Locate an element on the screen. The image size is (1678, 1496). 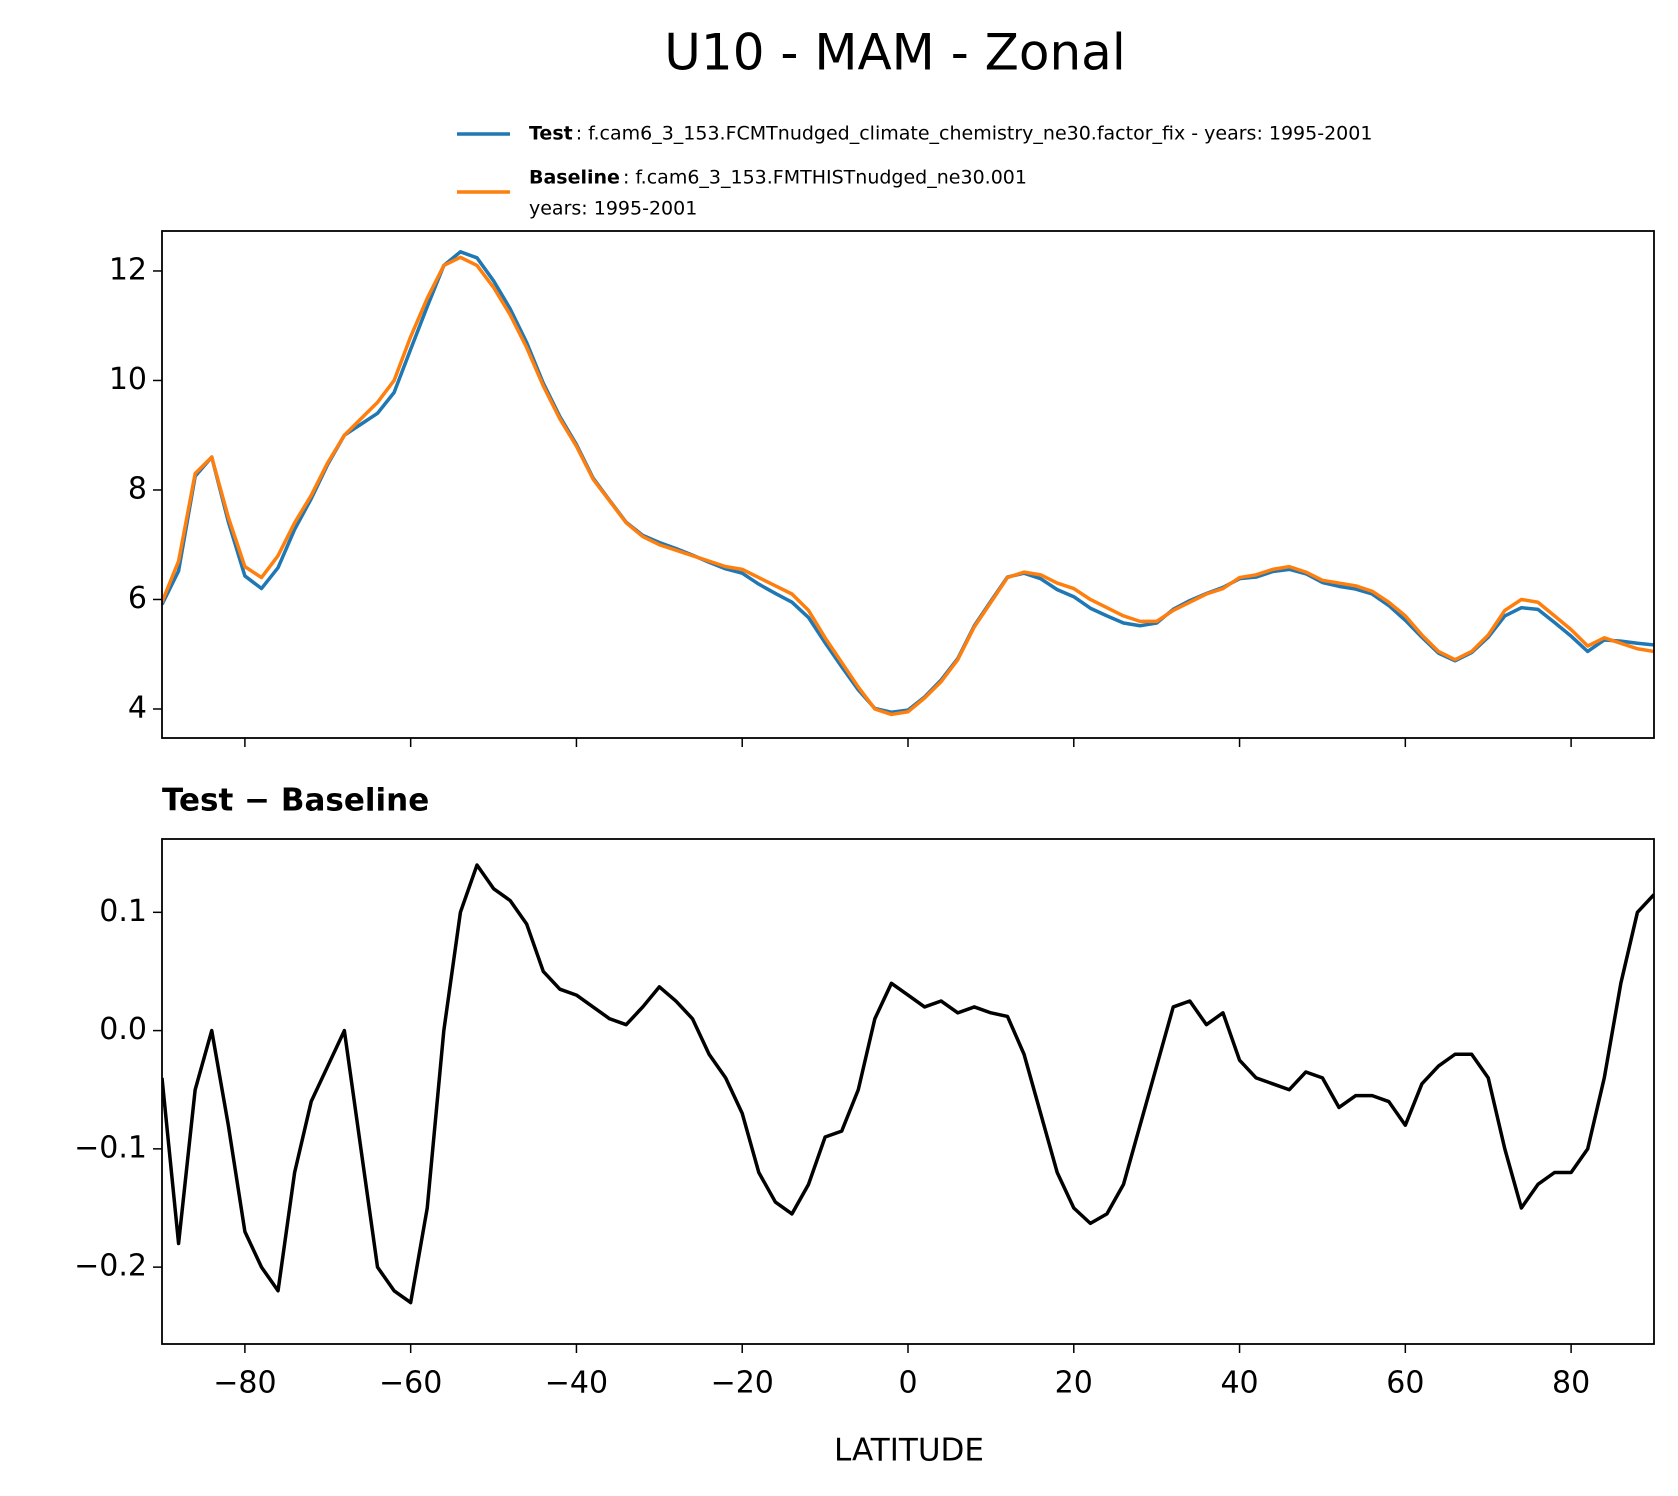
y-tick-label: 4 is located at coordinates (137, 707).